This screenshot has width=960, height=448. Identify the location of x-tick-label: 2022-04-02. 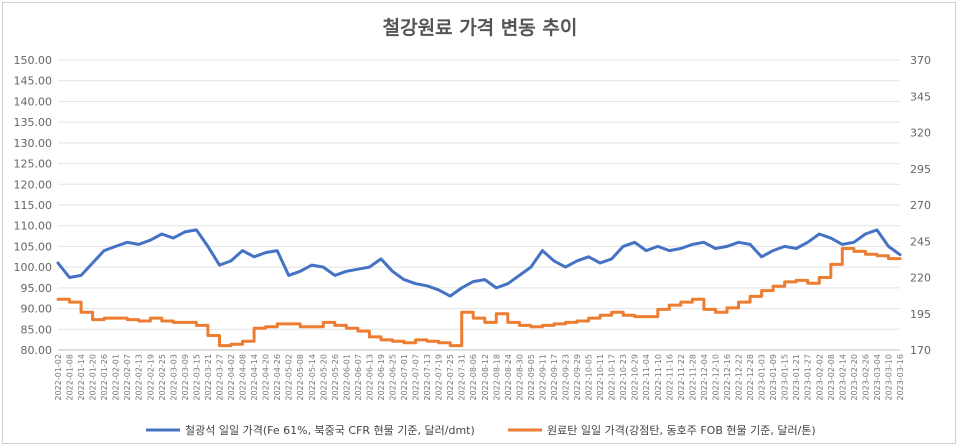
(231, 377).